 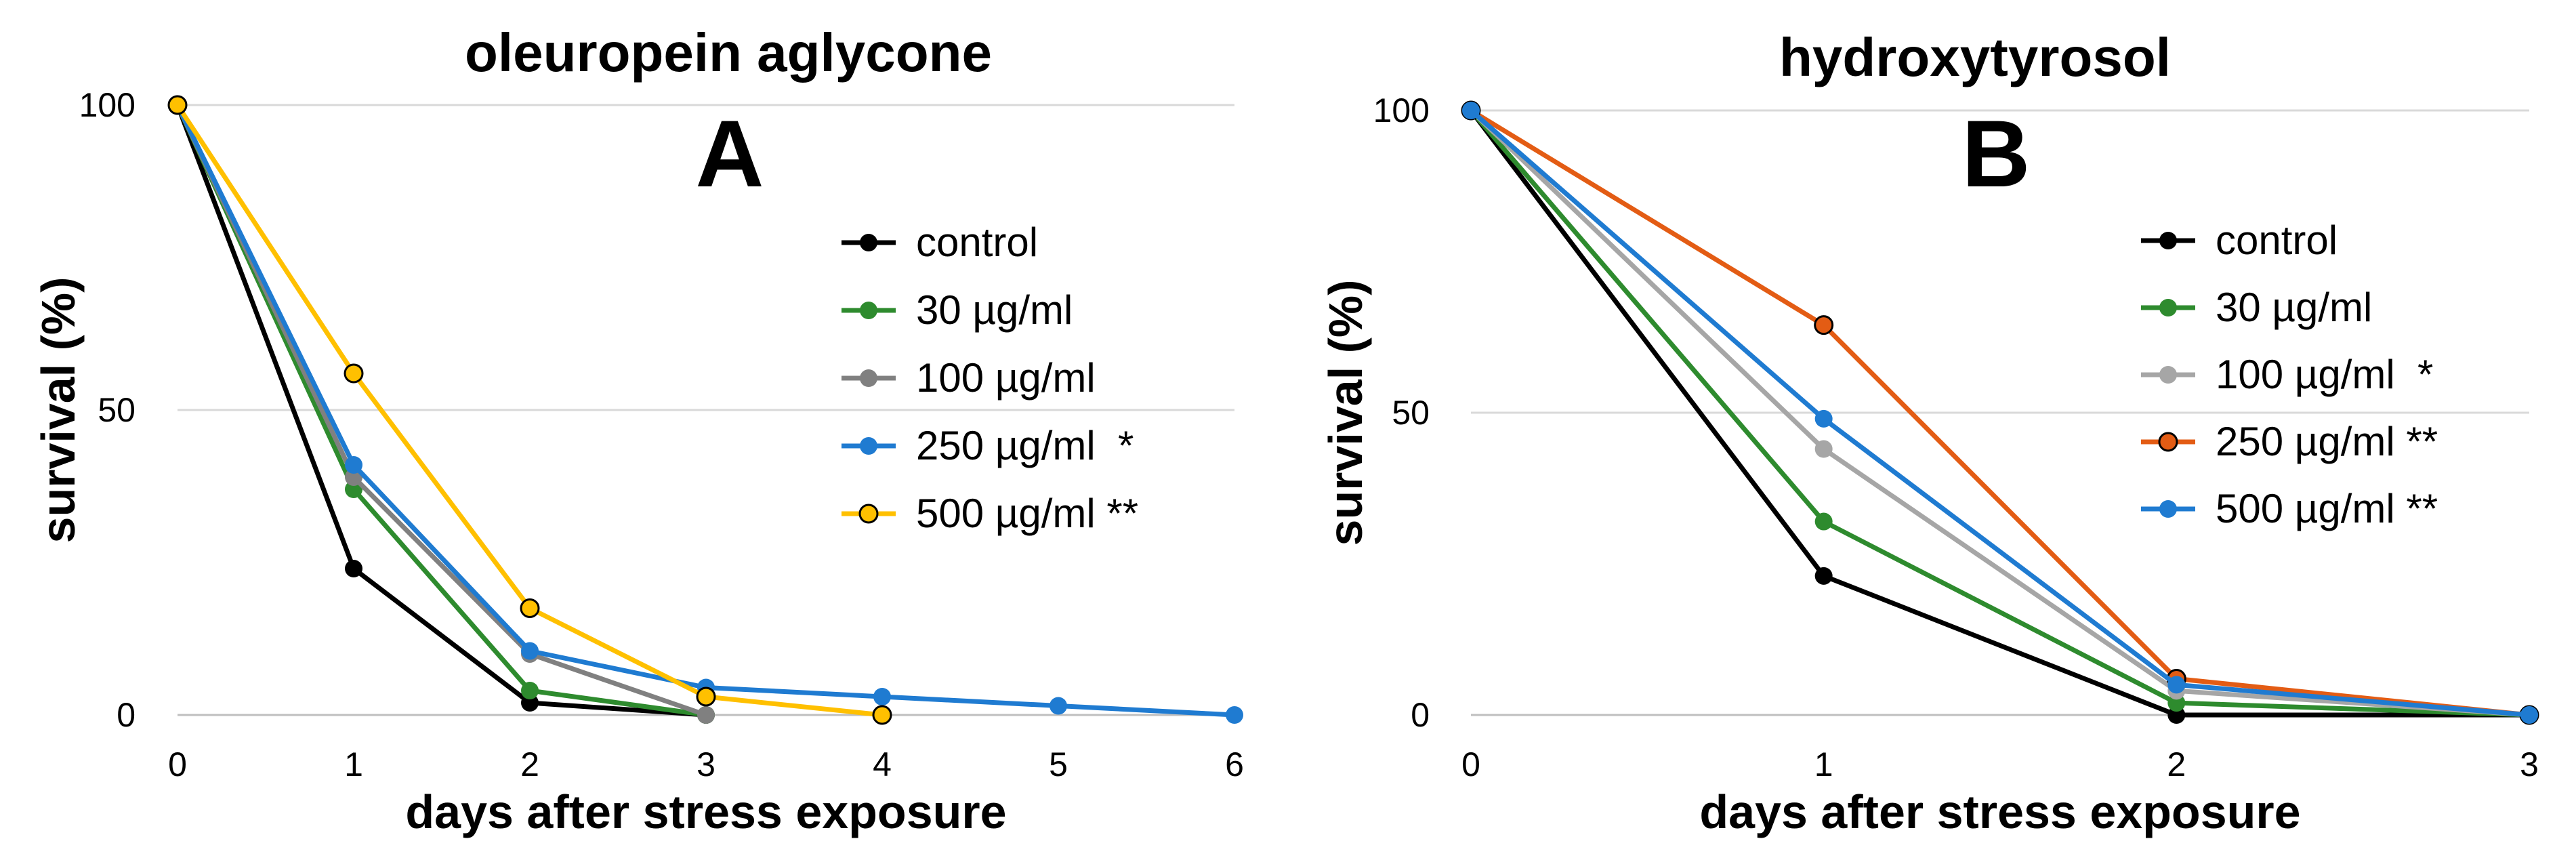 I want to click on panel-letter: B, so click(x=1995, y=153).